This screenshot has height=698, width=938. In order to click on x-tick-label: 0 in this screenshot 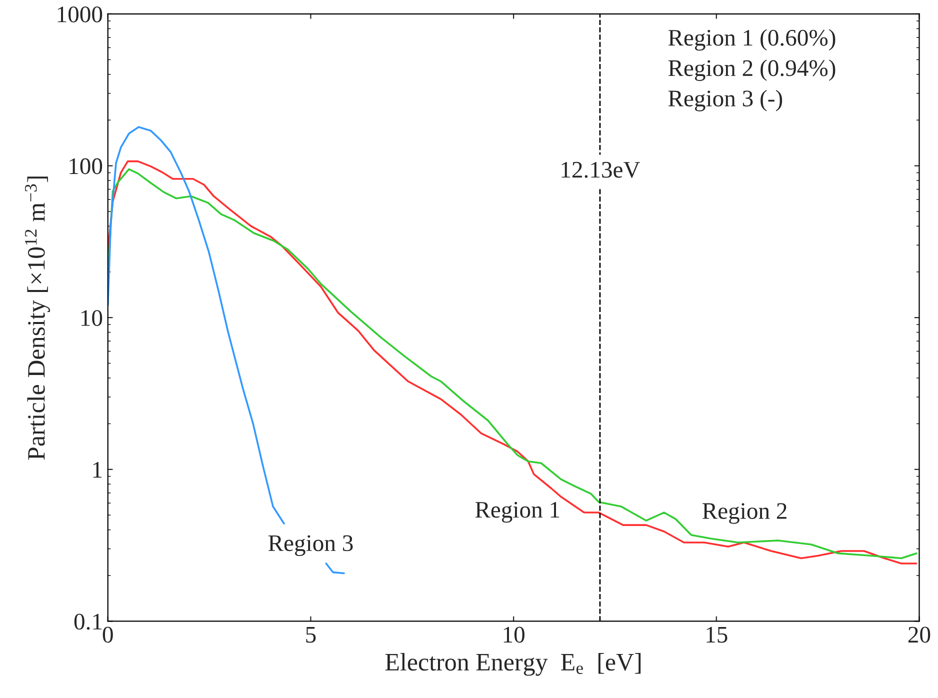, I will do `click(107, 634)`.